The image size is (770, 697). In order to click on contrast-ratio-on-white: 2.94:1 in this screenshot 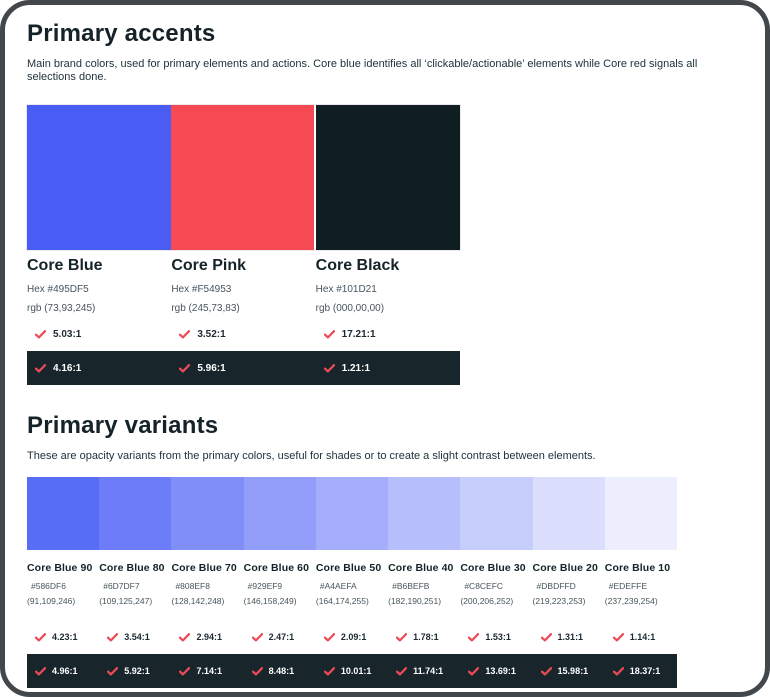, I will do `click(207, 637)`.